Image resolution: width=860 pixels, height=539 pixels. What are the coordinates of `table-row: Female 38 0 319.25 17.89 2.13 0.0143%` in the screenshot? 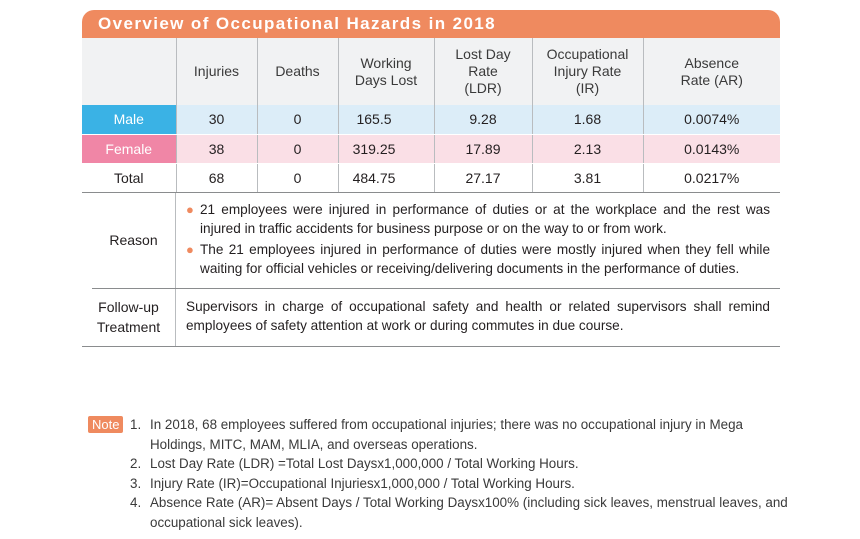 It's located at (431, 149).